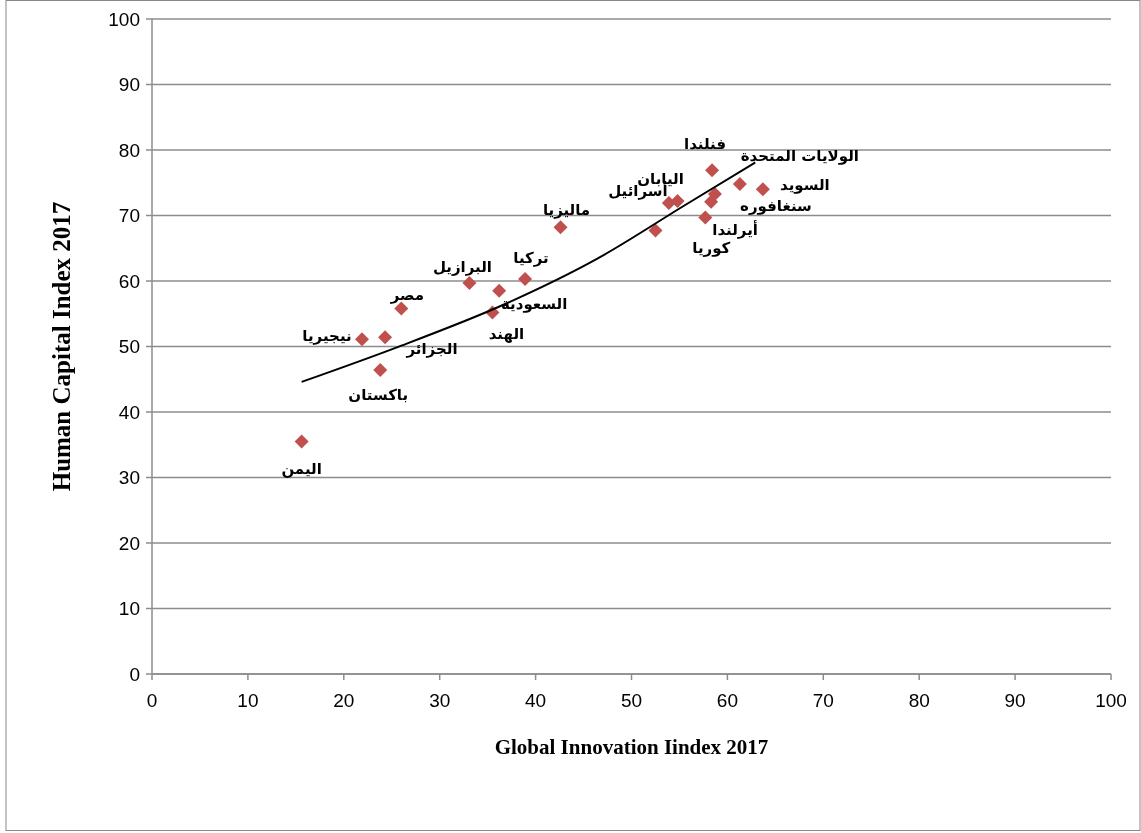 This screenshot has width=1141, height=833. I want to click on annotation: فنلندا, so click(705, 143).